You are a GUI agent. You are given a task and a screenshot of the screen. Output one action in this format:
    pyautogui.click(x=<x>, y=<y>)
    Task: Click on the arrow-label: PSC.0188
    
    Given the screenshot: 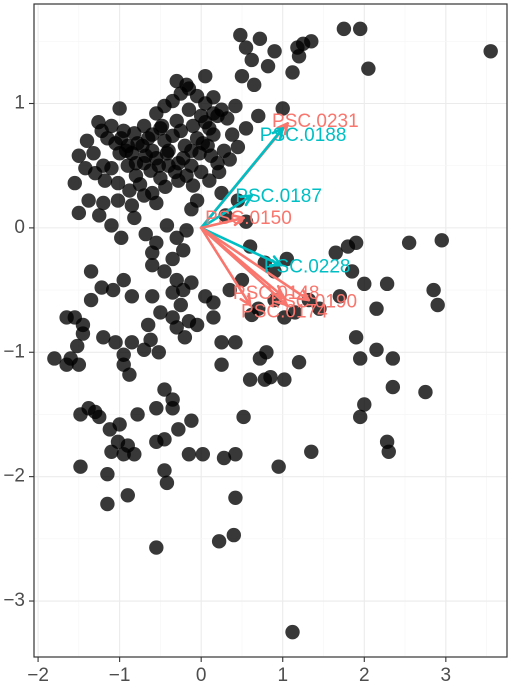 What is the action you would take?
    pyautogui.click(x=303, y=135)
    